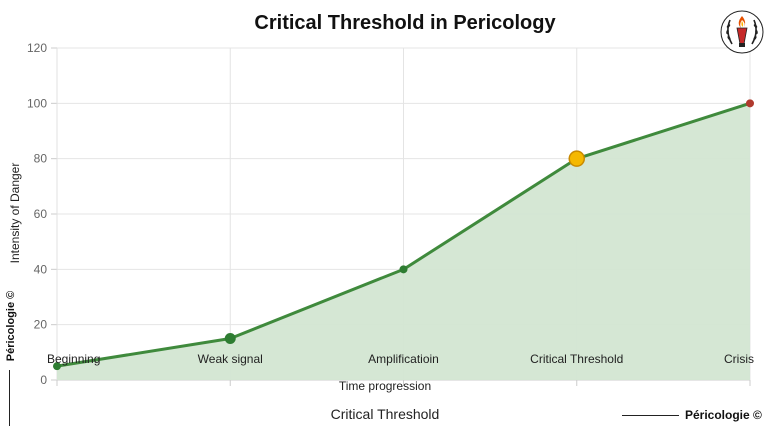 The image size is (768, 431). Describe the element at coordinates (650, 415) in the screenshot. I see `brand-divider-right` at that location.